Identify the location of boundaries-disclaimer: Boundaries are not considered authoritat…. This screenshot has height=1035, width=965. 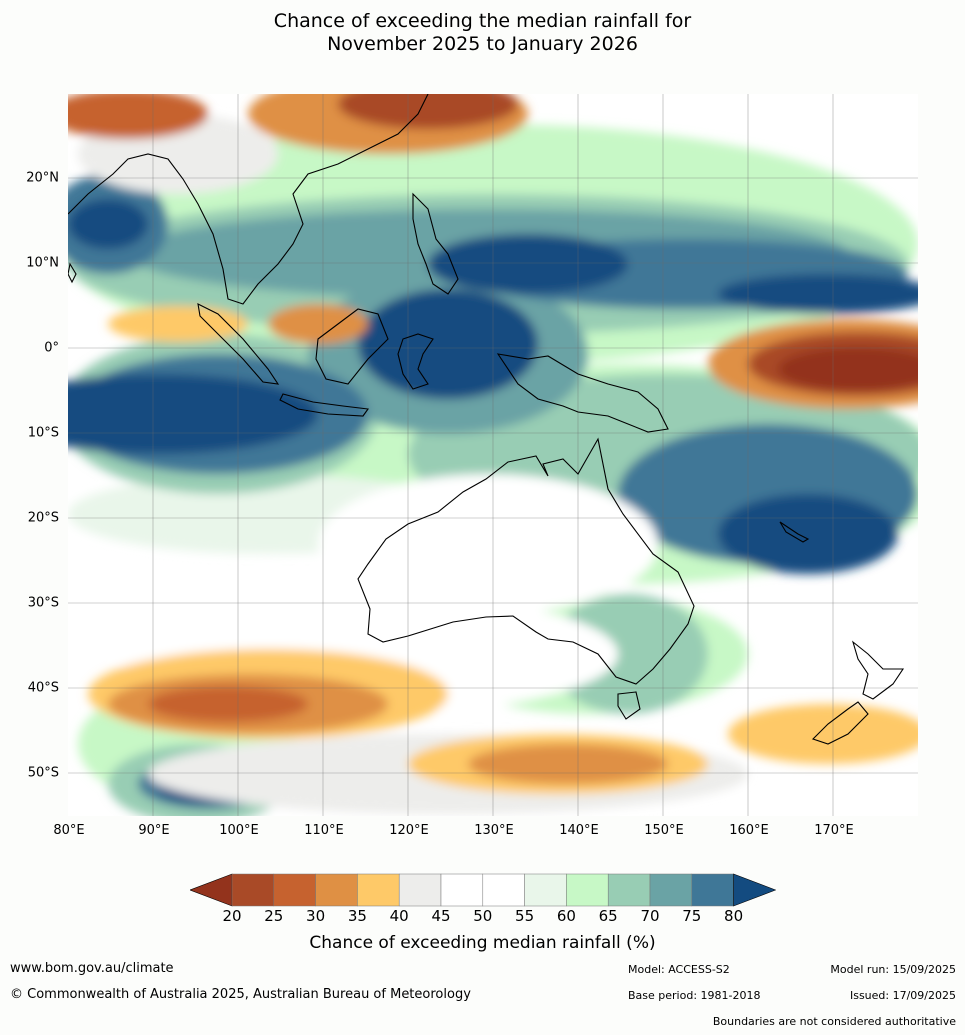
(834, 1021).